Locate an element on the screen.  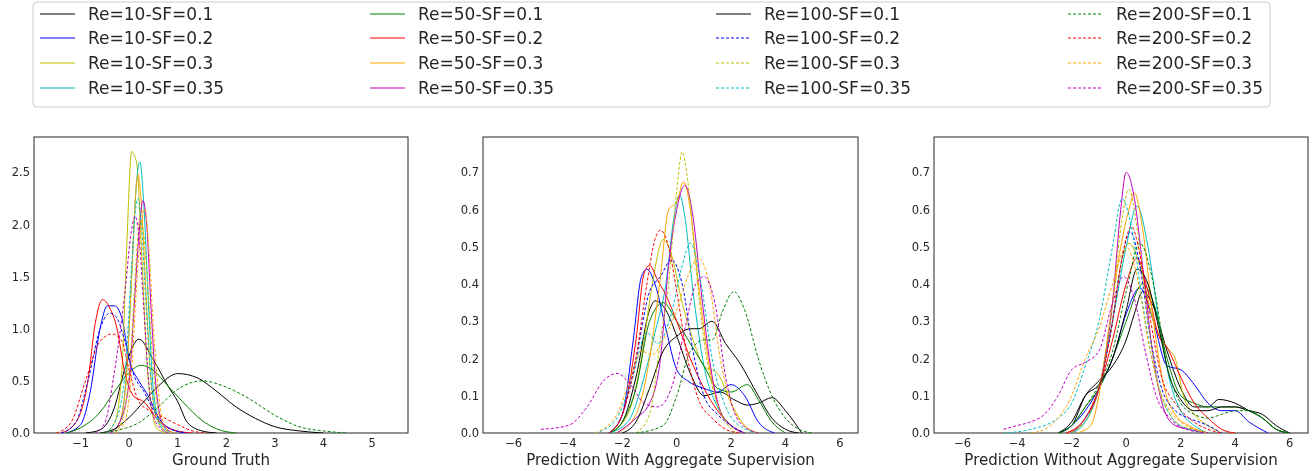
legend-label: Re=50-SF=0.35 is located at coordinates (486, 87).